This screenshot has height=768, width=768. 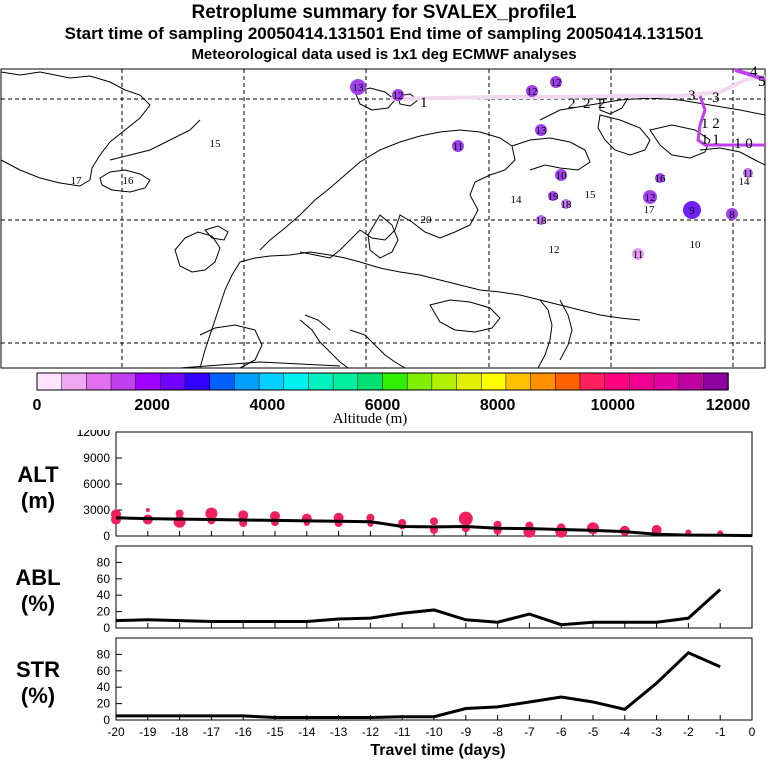 I want to click on colorbar-tick: 6000, so click(x=383, y=405).